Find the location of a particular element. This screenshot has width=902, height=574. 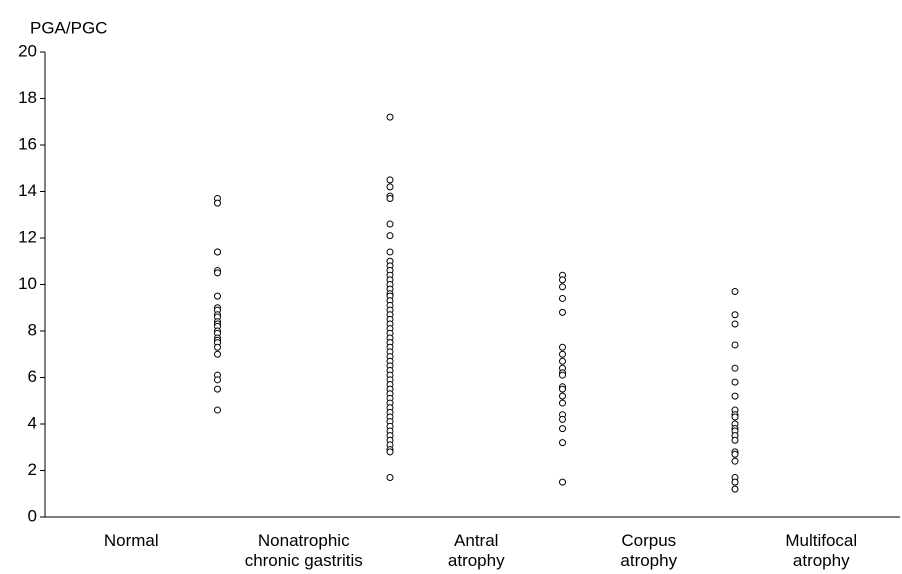

x-tick-label: Normal is located at coordinates (131, 540).